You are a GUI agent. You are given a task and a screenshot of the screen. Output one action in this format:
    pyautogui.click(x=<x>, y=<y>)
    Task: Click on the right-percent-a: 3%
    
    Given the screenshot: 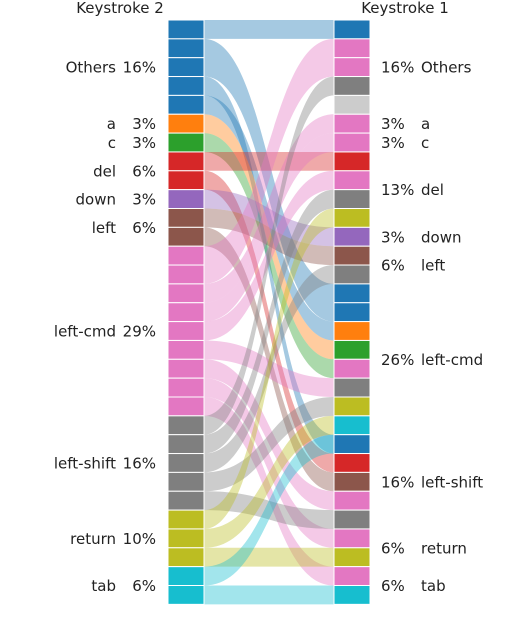 What is the action you would take?
    pyautogui.click(x=393, y=124)
    